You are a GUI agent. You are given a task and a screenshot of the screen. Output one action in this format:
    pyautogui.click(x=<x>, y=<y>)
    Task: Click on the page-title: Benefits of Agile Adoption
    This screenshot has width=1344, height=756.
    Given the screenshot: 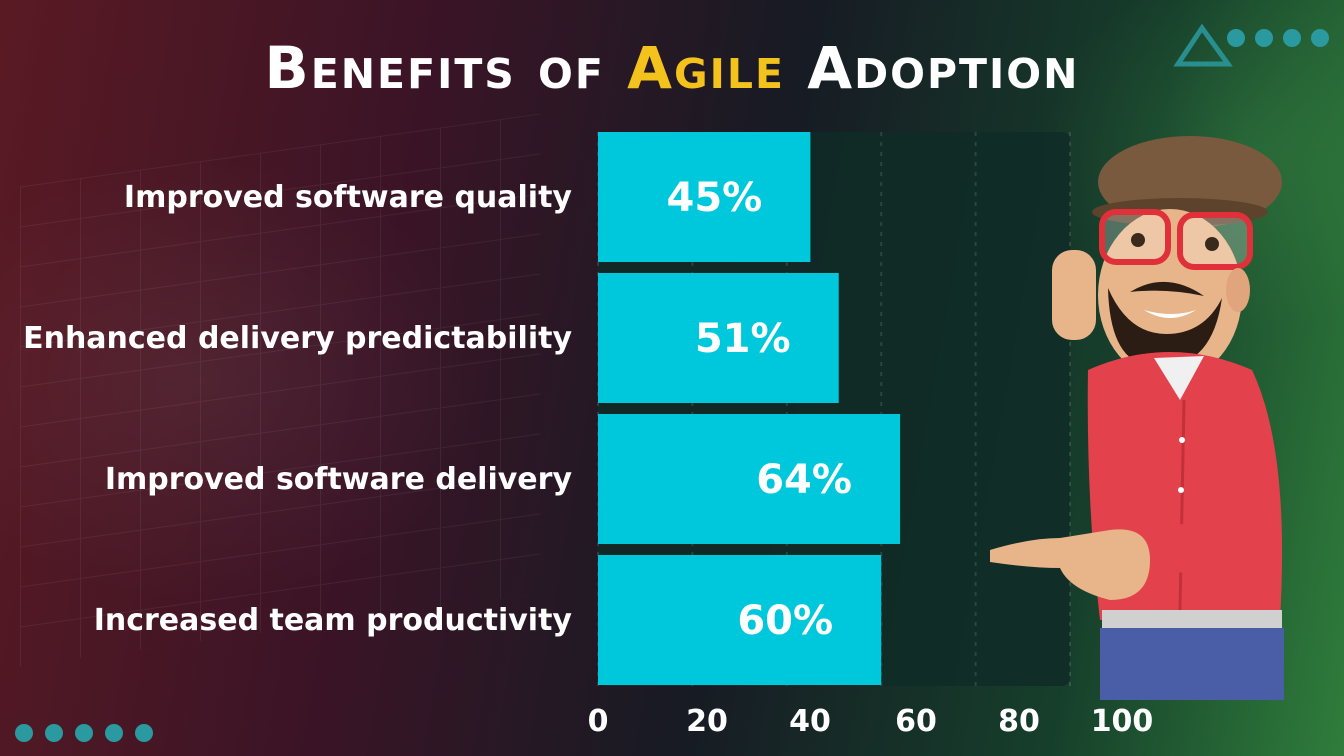 What is the action you would take?
    pyautogui.click(x=672, y=68)
    